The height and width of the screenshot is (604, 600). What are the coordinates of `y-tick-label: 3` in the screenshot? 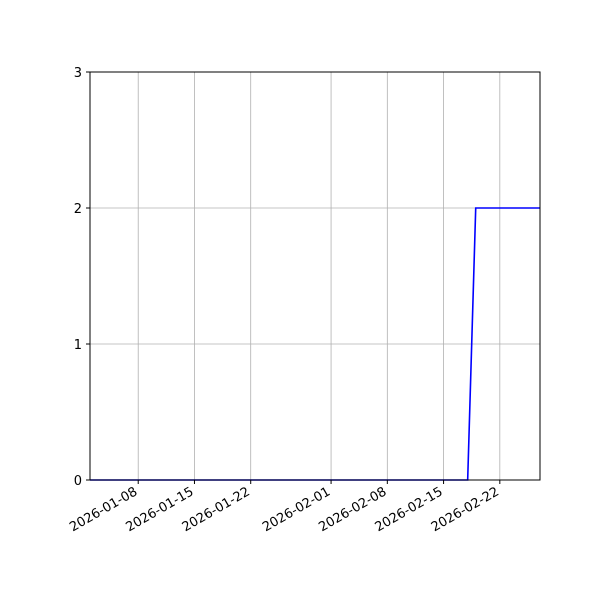 It's located at (78, 73).